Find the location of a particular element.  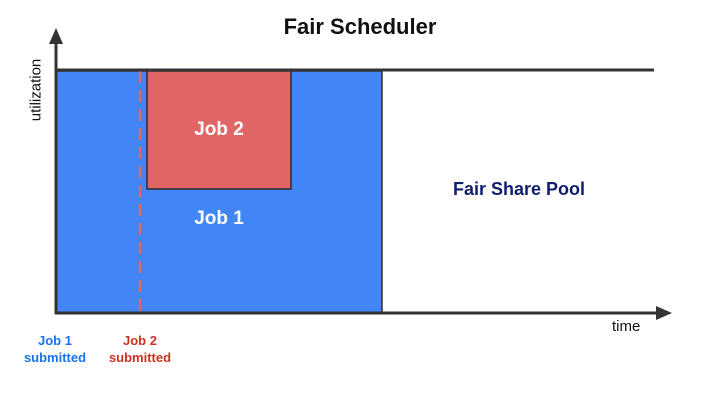

job2-submitted-line1: Job 2 is located at coordinates (140, 340).